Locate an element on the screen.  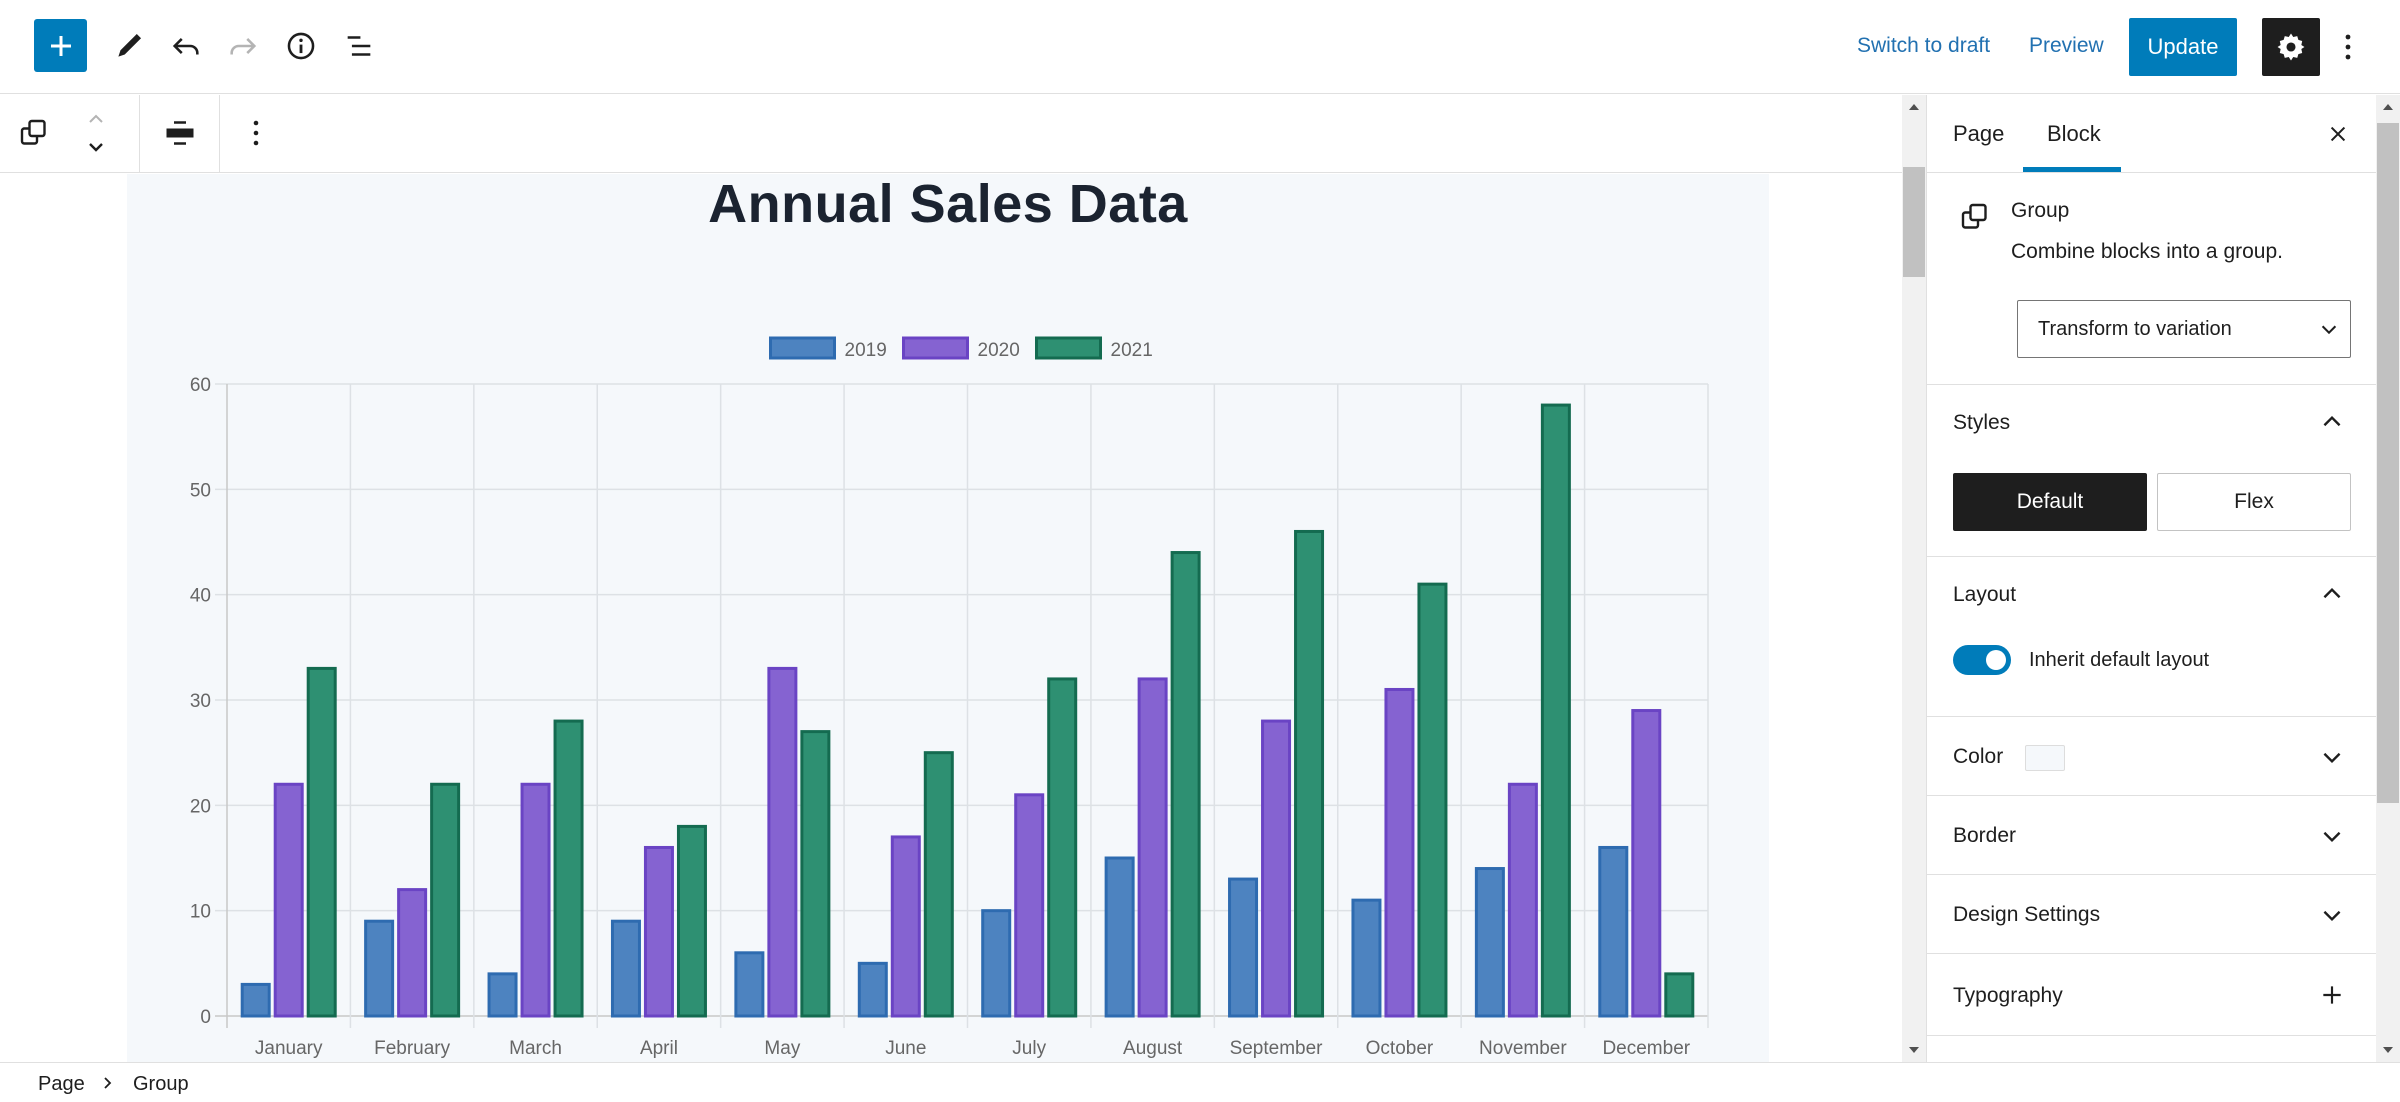
border-panel: Border is located at coordinates (2151, 835).